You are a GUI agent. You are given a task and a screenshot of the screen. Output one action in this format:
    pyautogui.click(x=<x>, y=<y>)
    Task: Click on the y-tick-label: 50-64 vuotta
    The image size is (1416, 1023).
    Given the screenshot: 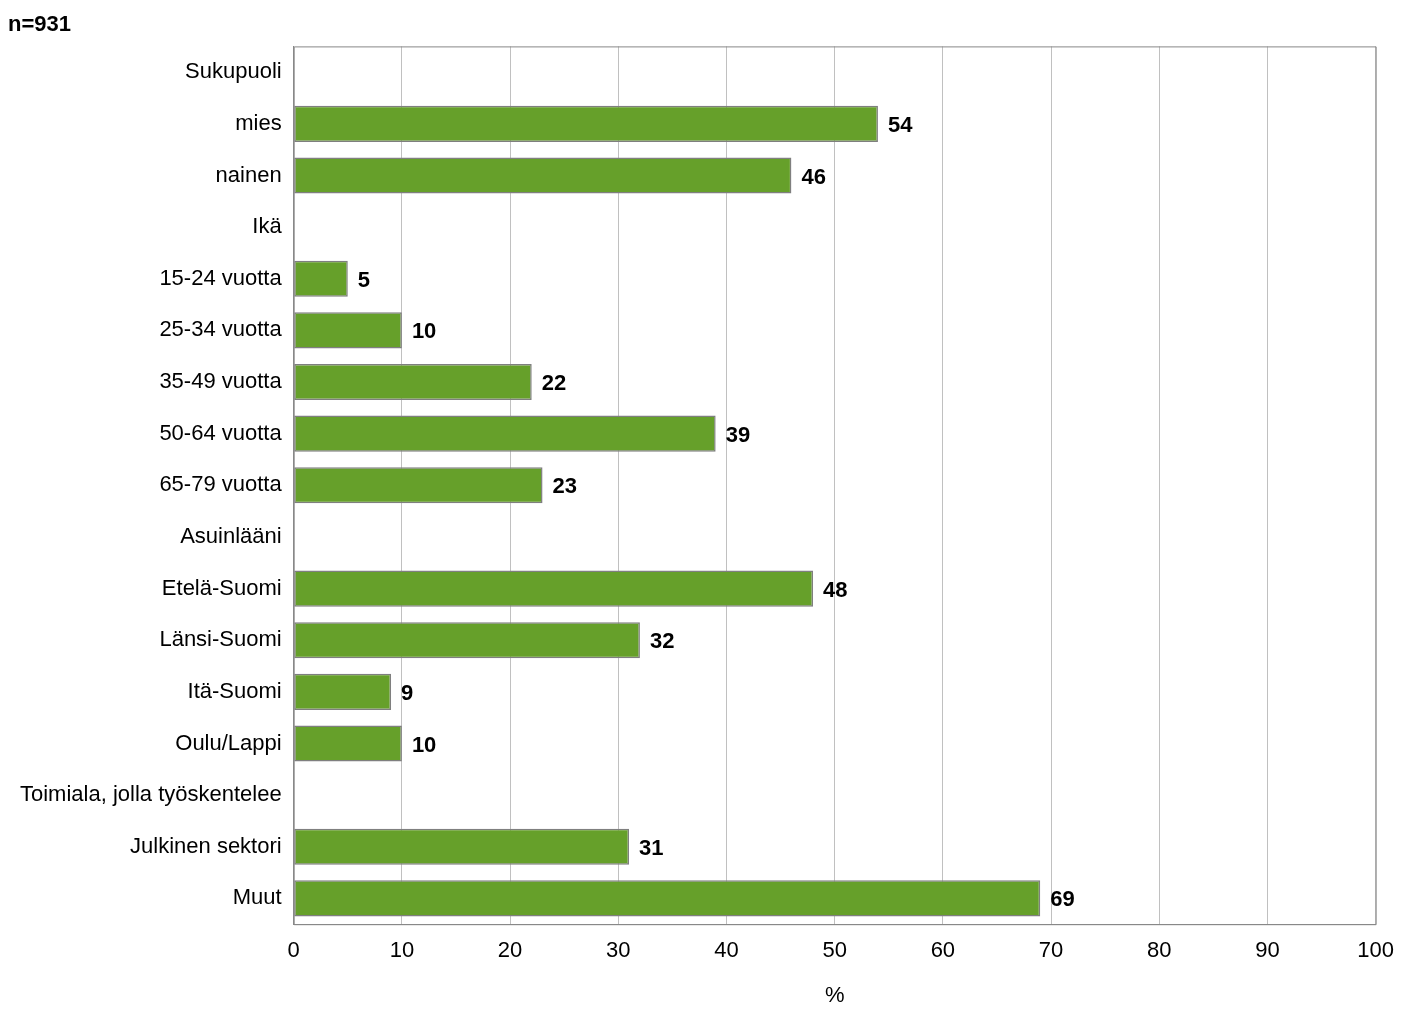 What is the action you would take?
    pyautogui.click(x=221, y=432)
    